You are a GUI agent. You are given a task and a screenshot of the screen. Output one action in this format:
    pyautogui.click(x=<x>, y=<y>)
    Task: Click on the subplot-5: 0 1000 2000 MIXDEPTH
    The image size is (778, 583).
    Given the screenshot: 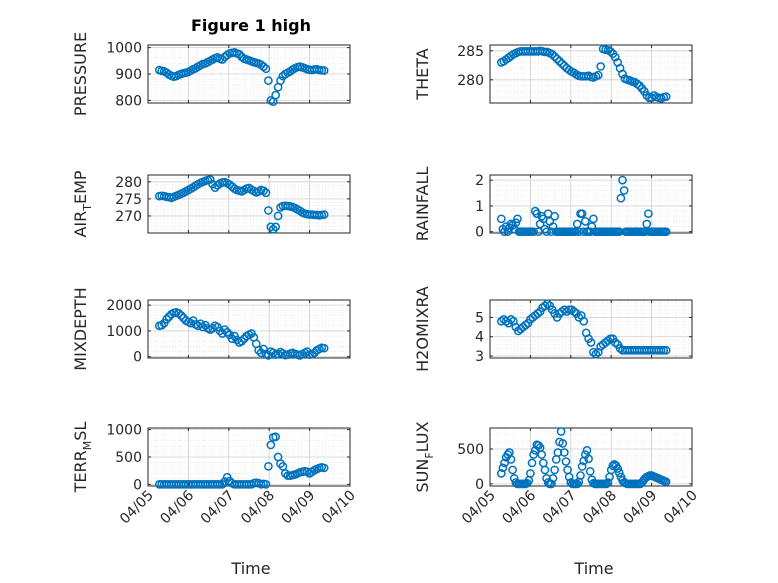 What is the action you would take?
    pyautogui.click(x=211, y=329)
    